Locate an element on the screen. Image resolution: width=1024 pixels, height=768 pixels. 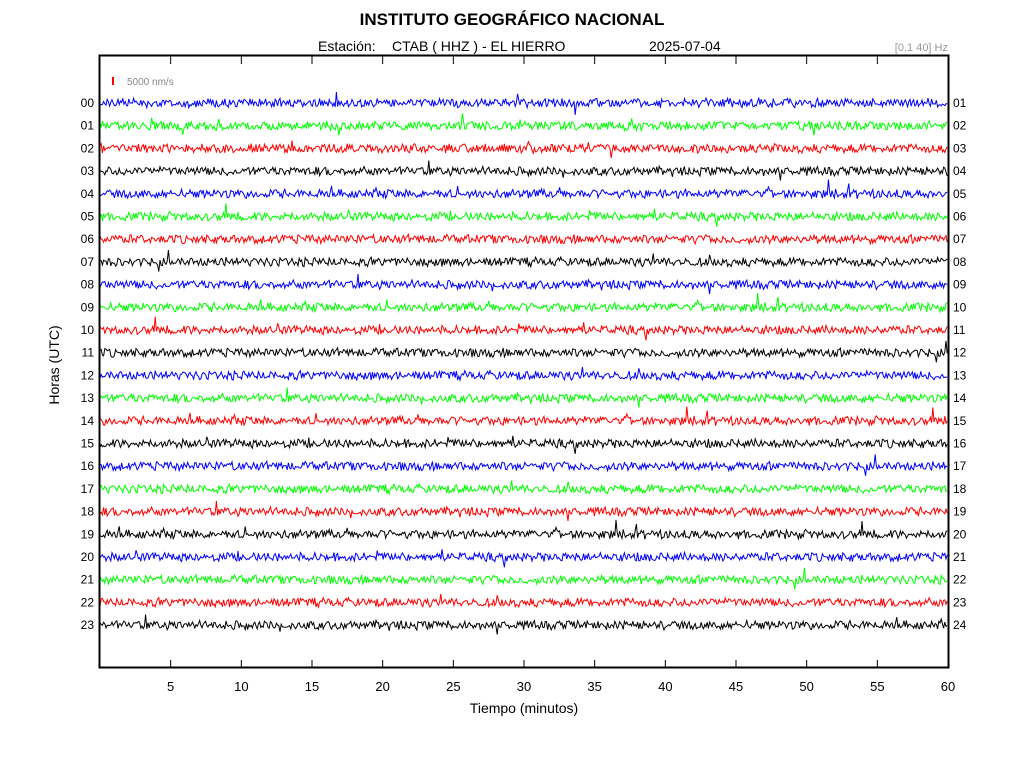
hour-label-right: 08 is located at coordinates (960, 262).